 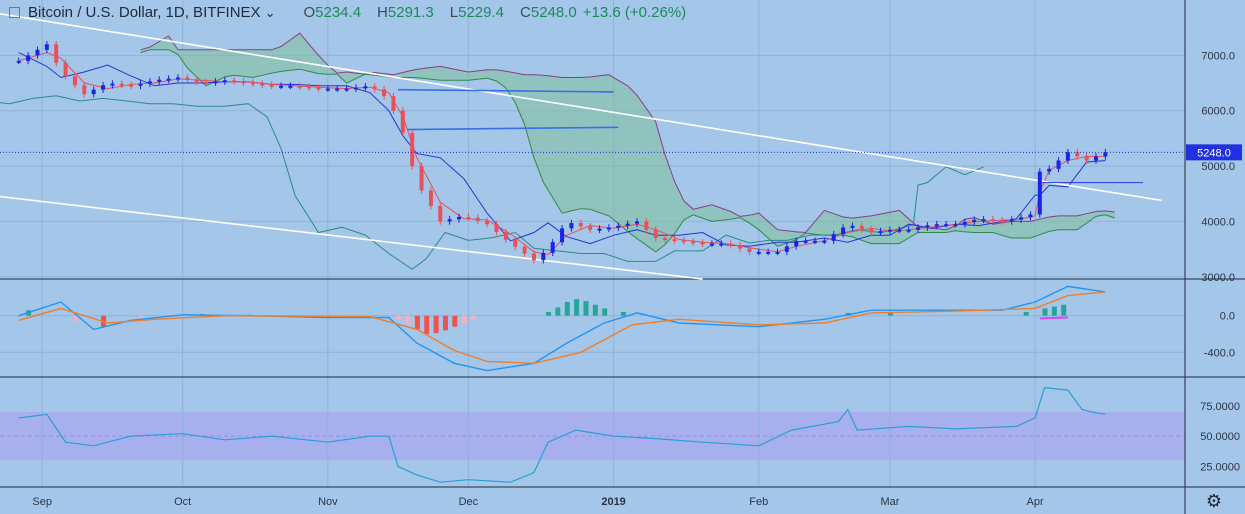 What do you see at coordinates (1218, 222) in the screenshot?
I see `price-tick-label: 4000.0` at bounding box center [1218, 222].